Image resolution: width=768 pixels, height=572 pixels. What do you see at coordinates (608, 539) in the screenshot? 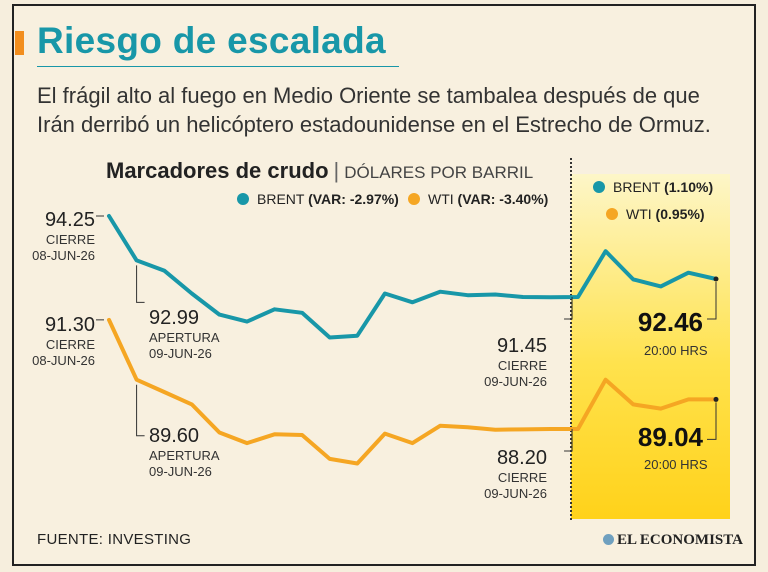
I see `globe-icon` at bounding box center [608, 539].